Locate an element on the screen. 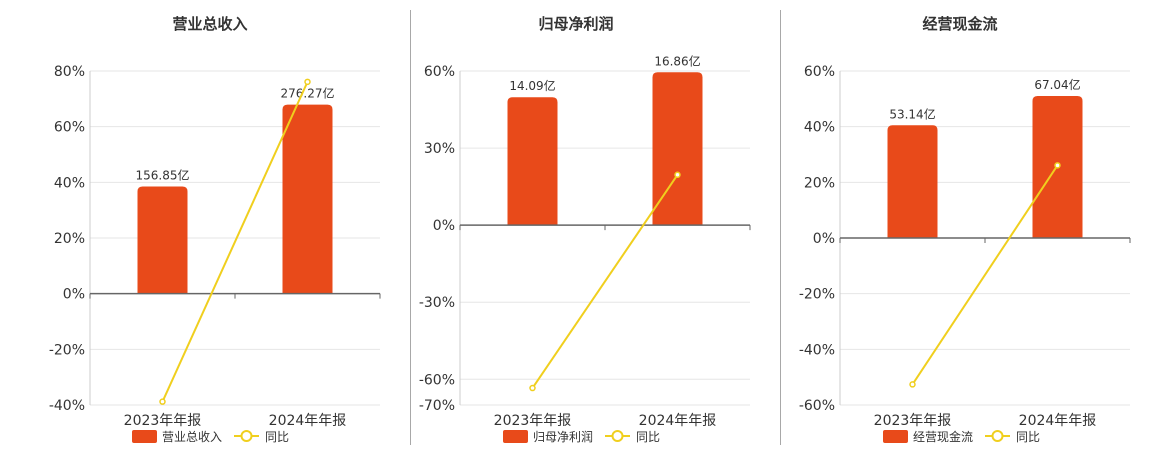 The height and width of the screenshot is (454, 1160). chart-title: 归母净利润 is located at coordinates (575, 24).